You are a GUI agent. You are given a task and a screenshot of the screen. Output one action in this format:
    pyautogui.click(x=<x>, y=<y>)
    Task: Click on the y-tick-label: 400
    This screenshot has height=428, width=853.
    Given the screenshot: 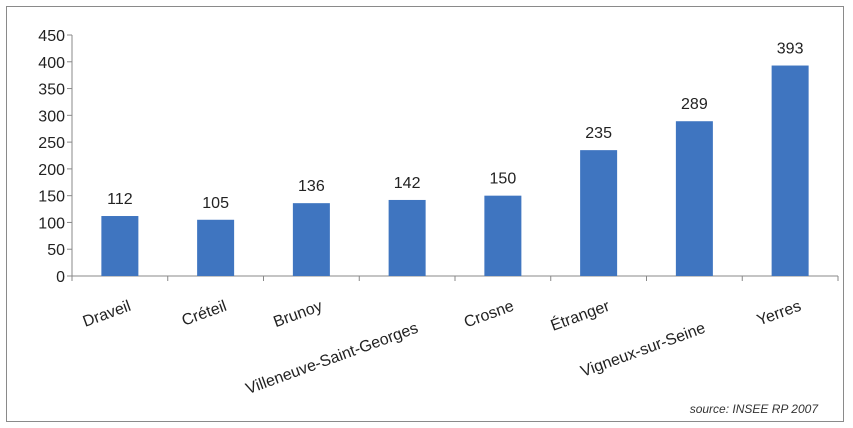 What is the action you would take?
    pyautogui.click(x=51, y=63)
    